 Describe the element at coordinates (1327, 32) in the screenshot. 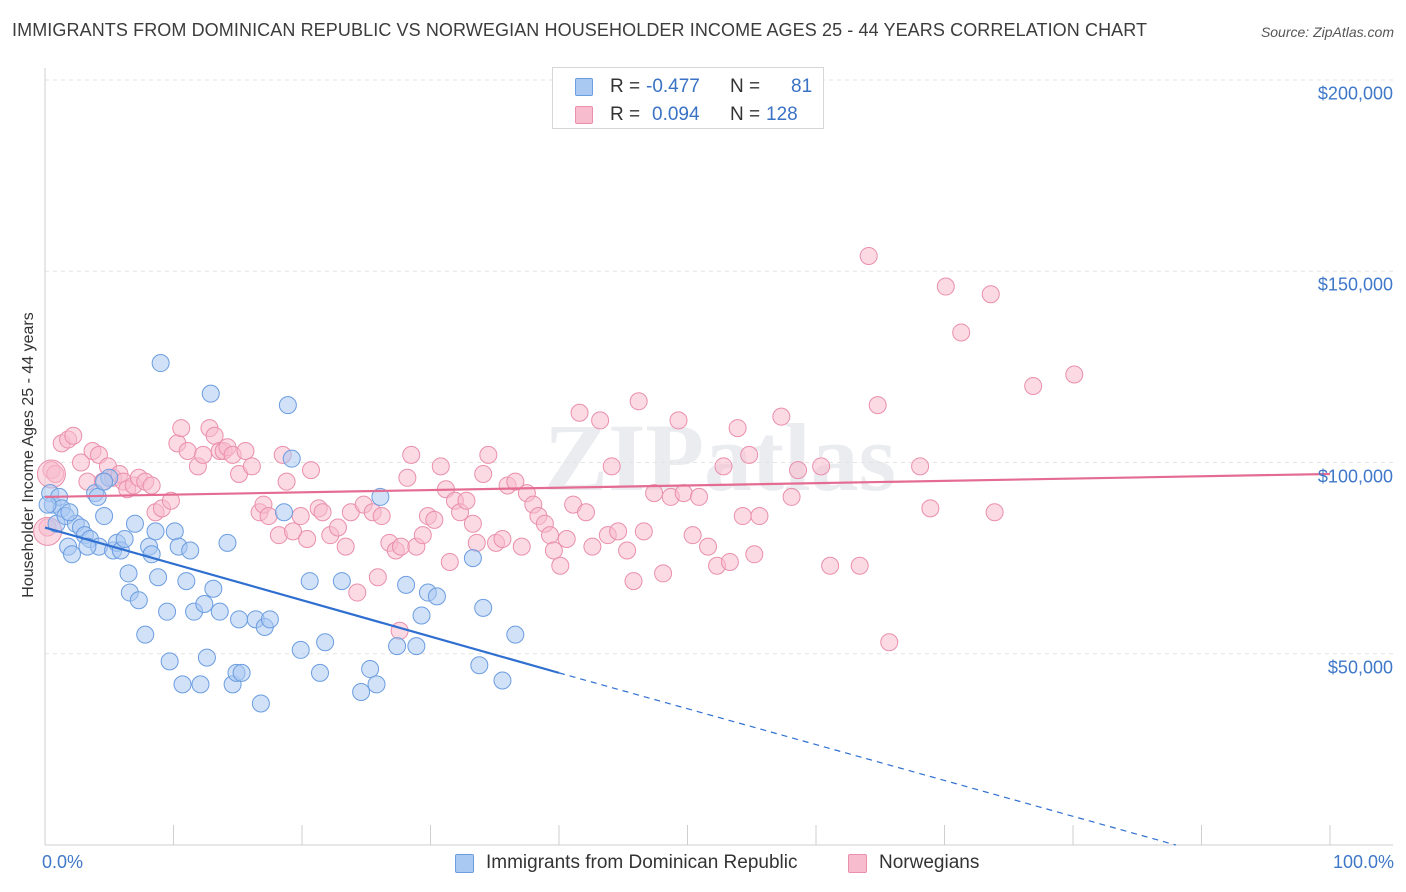

I see `source-label: Source: ZipAtlas.com` at that location.